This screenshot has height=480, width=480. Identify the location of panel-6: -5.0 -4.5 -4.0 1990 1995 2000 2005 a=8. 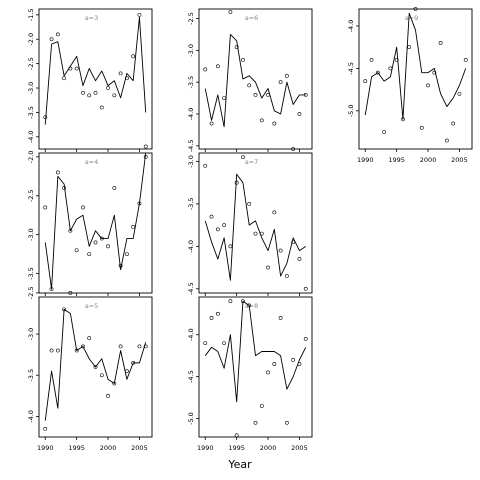
(250, 374).